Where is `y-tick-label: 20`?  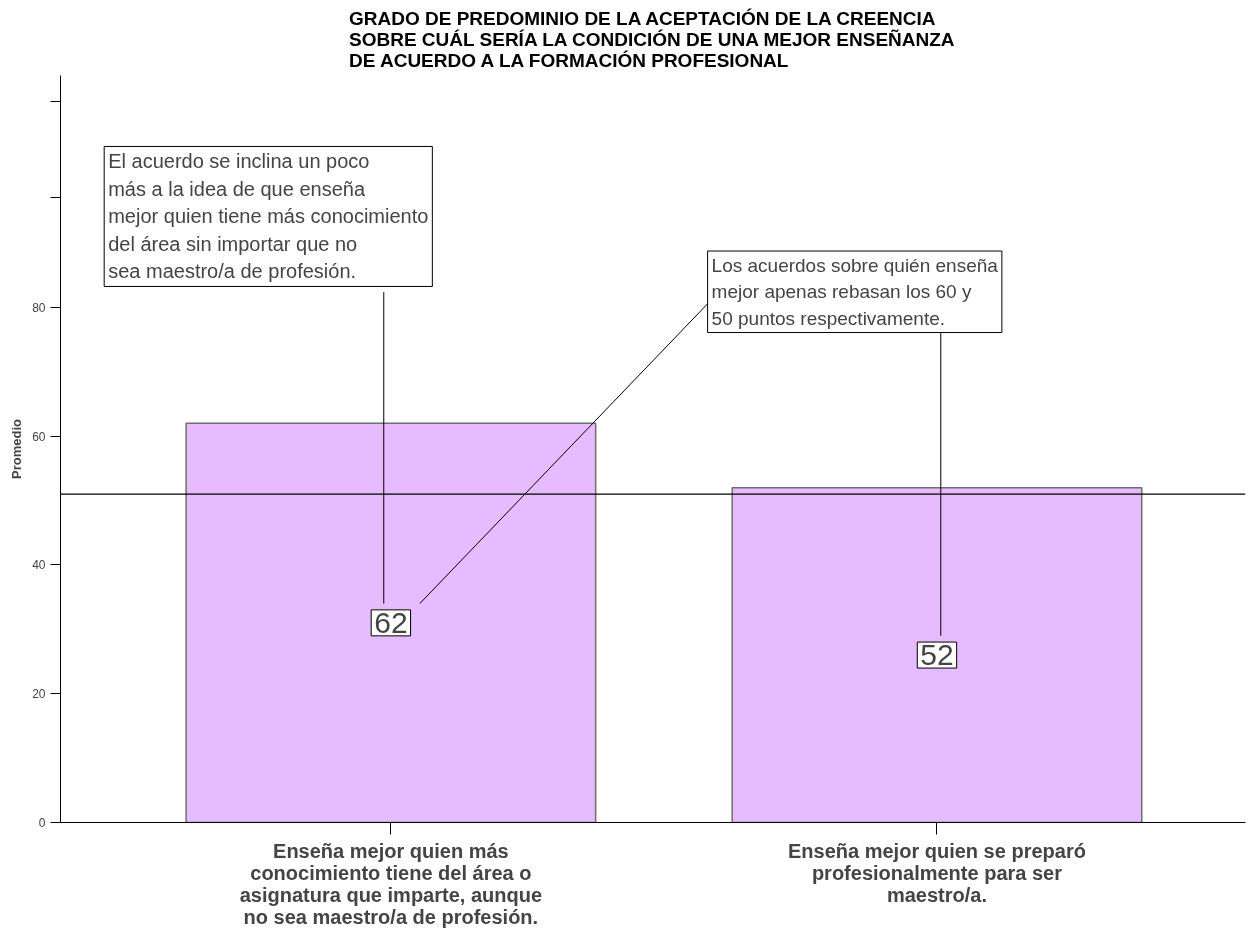
y-tick-label: 20 is located at coordinates (39, 694).